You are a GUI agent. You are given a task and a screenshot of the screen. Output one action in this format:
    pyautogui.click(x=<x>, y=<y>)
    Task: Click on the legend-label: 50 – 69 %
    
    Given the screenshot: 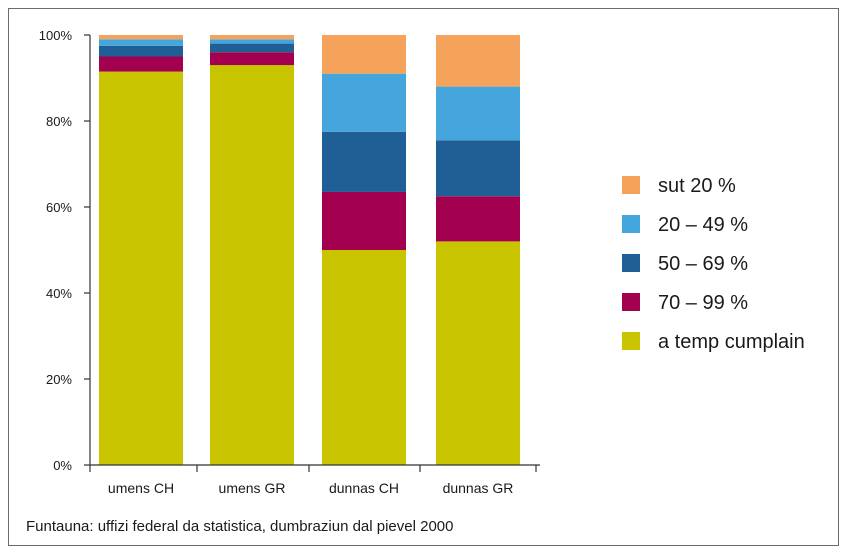 What is the action you would take?
    pyautogui.click(x=703, y=264)
    